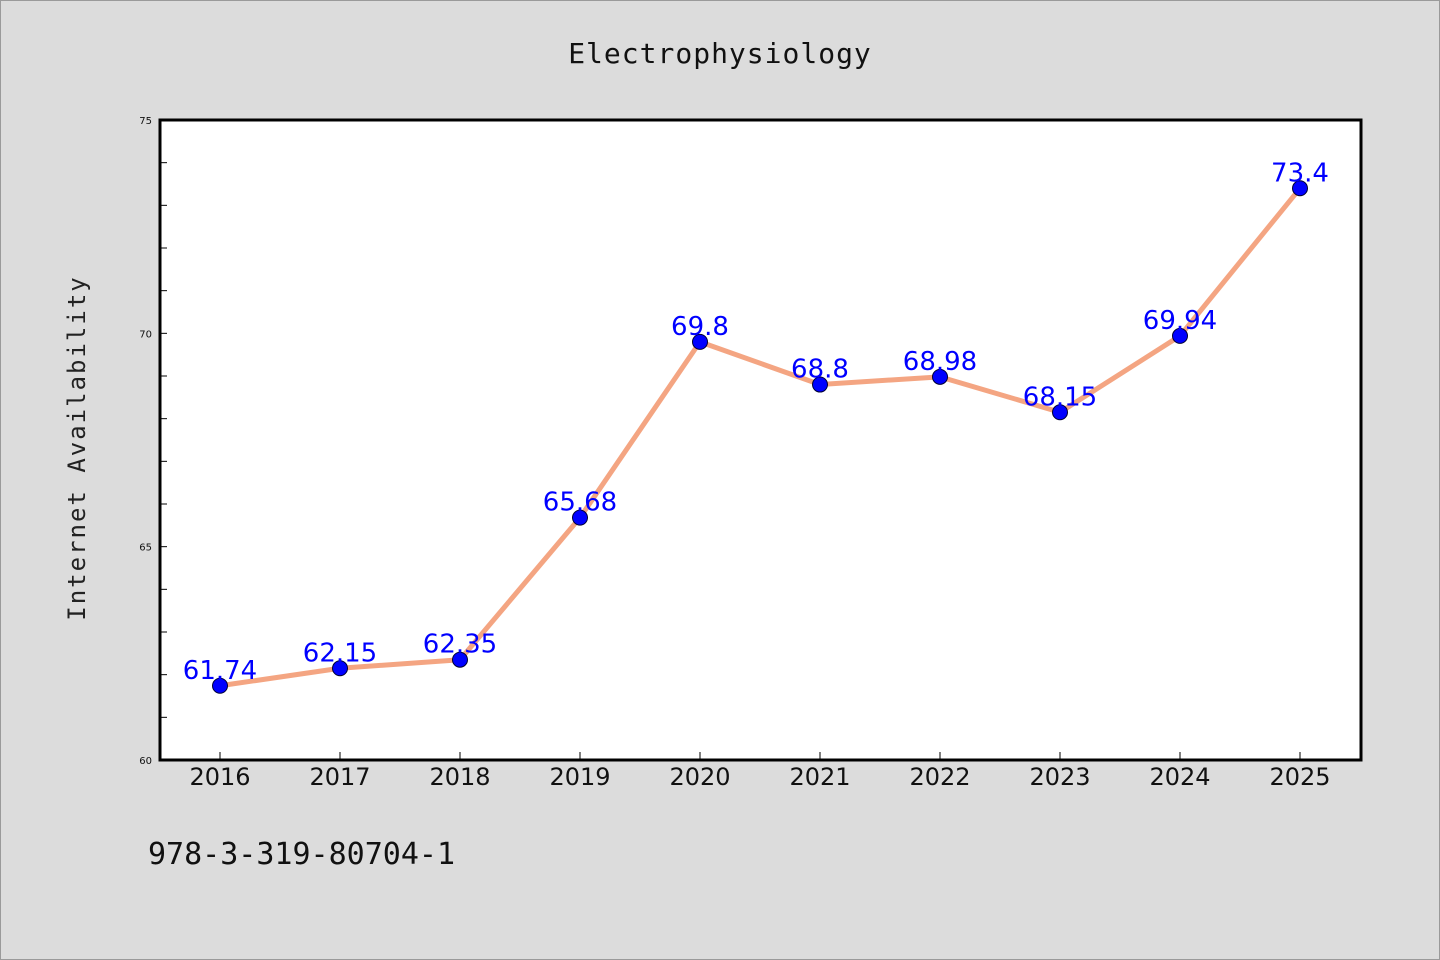 Image resolution: width=1440 pixels, height=960 pixels. I want to click on x-axis: 2016 2017 2018 2019 2020 2021 2022 2023 2024 2025, so click(760, 771).